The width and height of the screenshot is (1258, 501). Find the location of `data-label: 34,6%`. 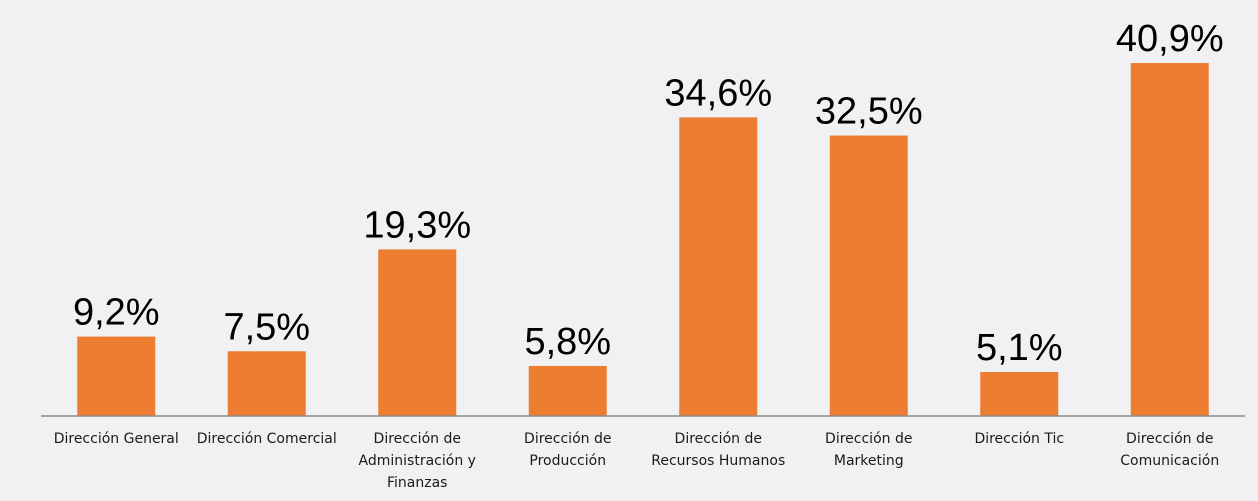

data-label: 34,6% is located at coordinates (718, 93).